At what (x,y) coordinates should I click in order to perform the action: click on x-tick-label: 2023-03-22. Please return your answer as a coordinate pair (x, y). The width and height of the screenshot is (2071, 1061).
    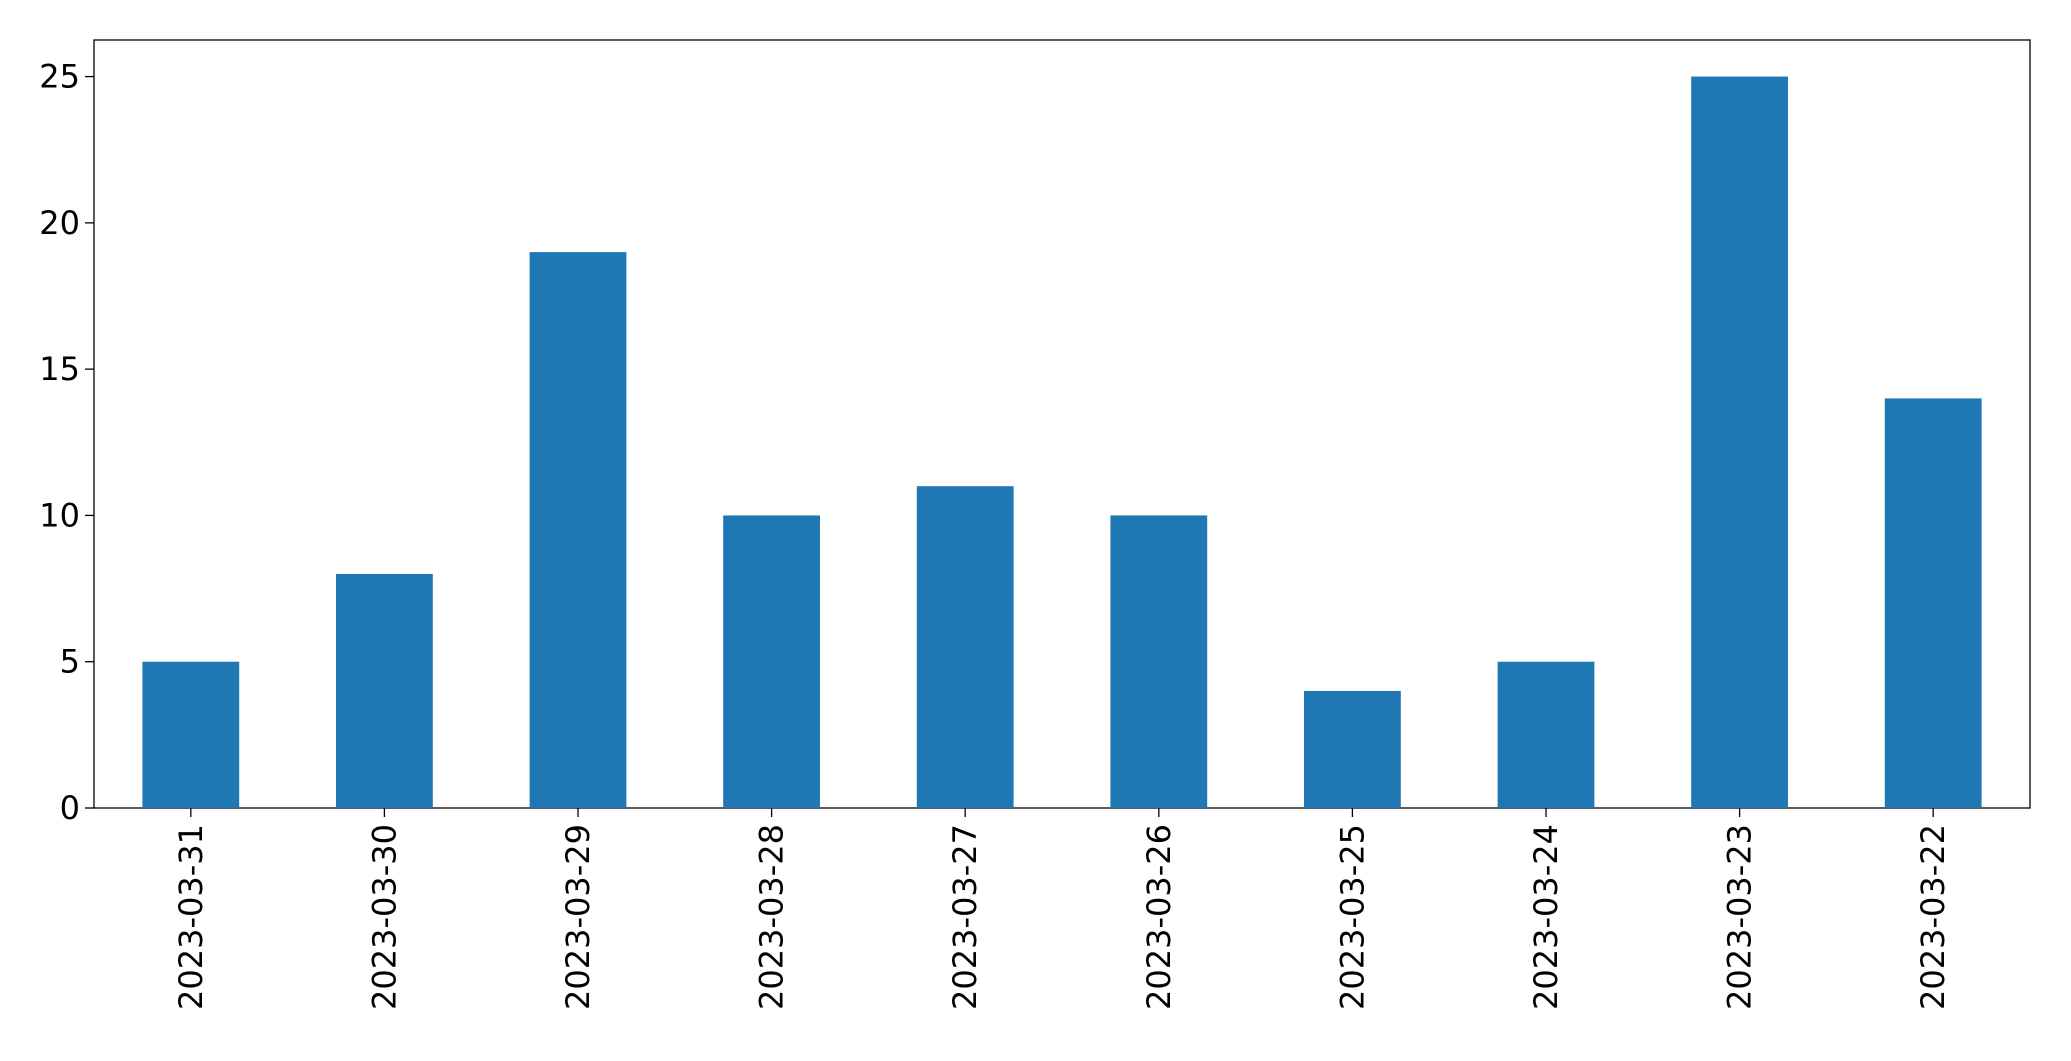
    Looking at the image, I should click on (1933, 917).